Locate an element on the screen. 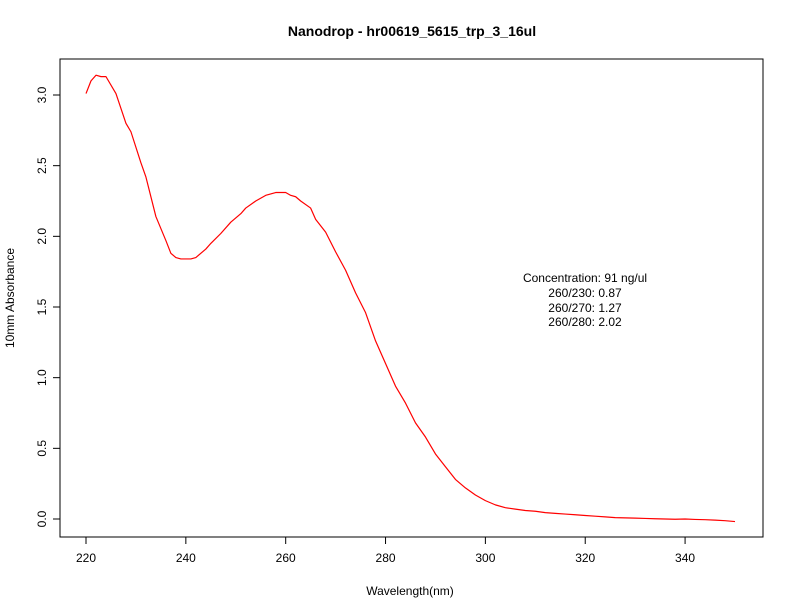  y-tick-label: 0.5 is located at coordinates (42, 448).